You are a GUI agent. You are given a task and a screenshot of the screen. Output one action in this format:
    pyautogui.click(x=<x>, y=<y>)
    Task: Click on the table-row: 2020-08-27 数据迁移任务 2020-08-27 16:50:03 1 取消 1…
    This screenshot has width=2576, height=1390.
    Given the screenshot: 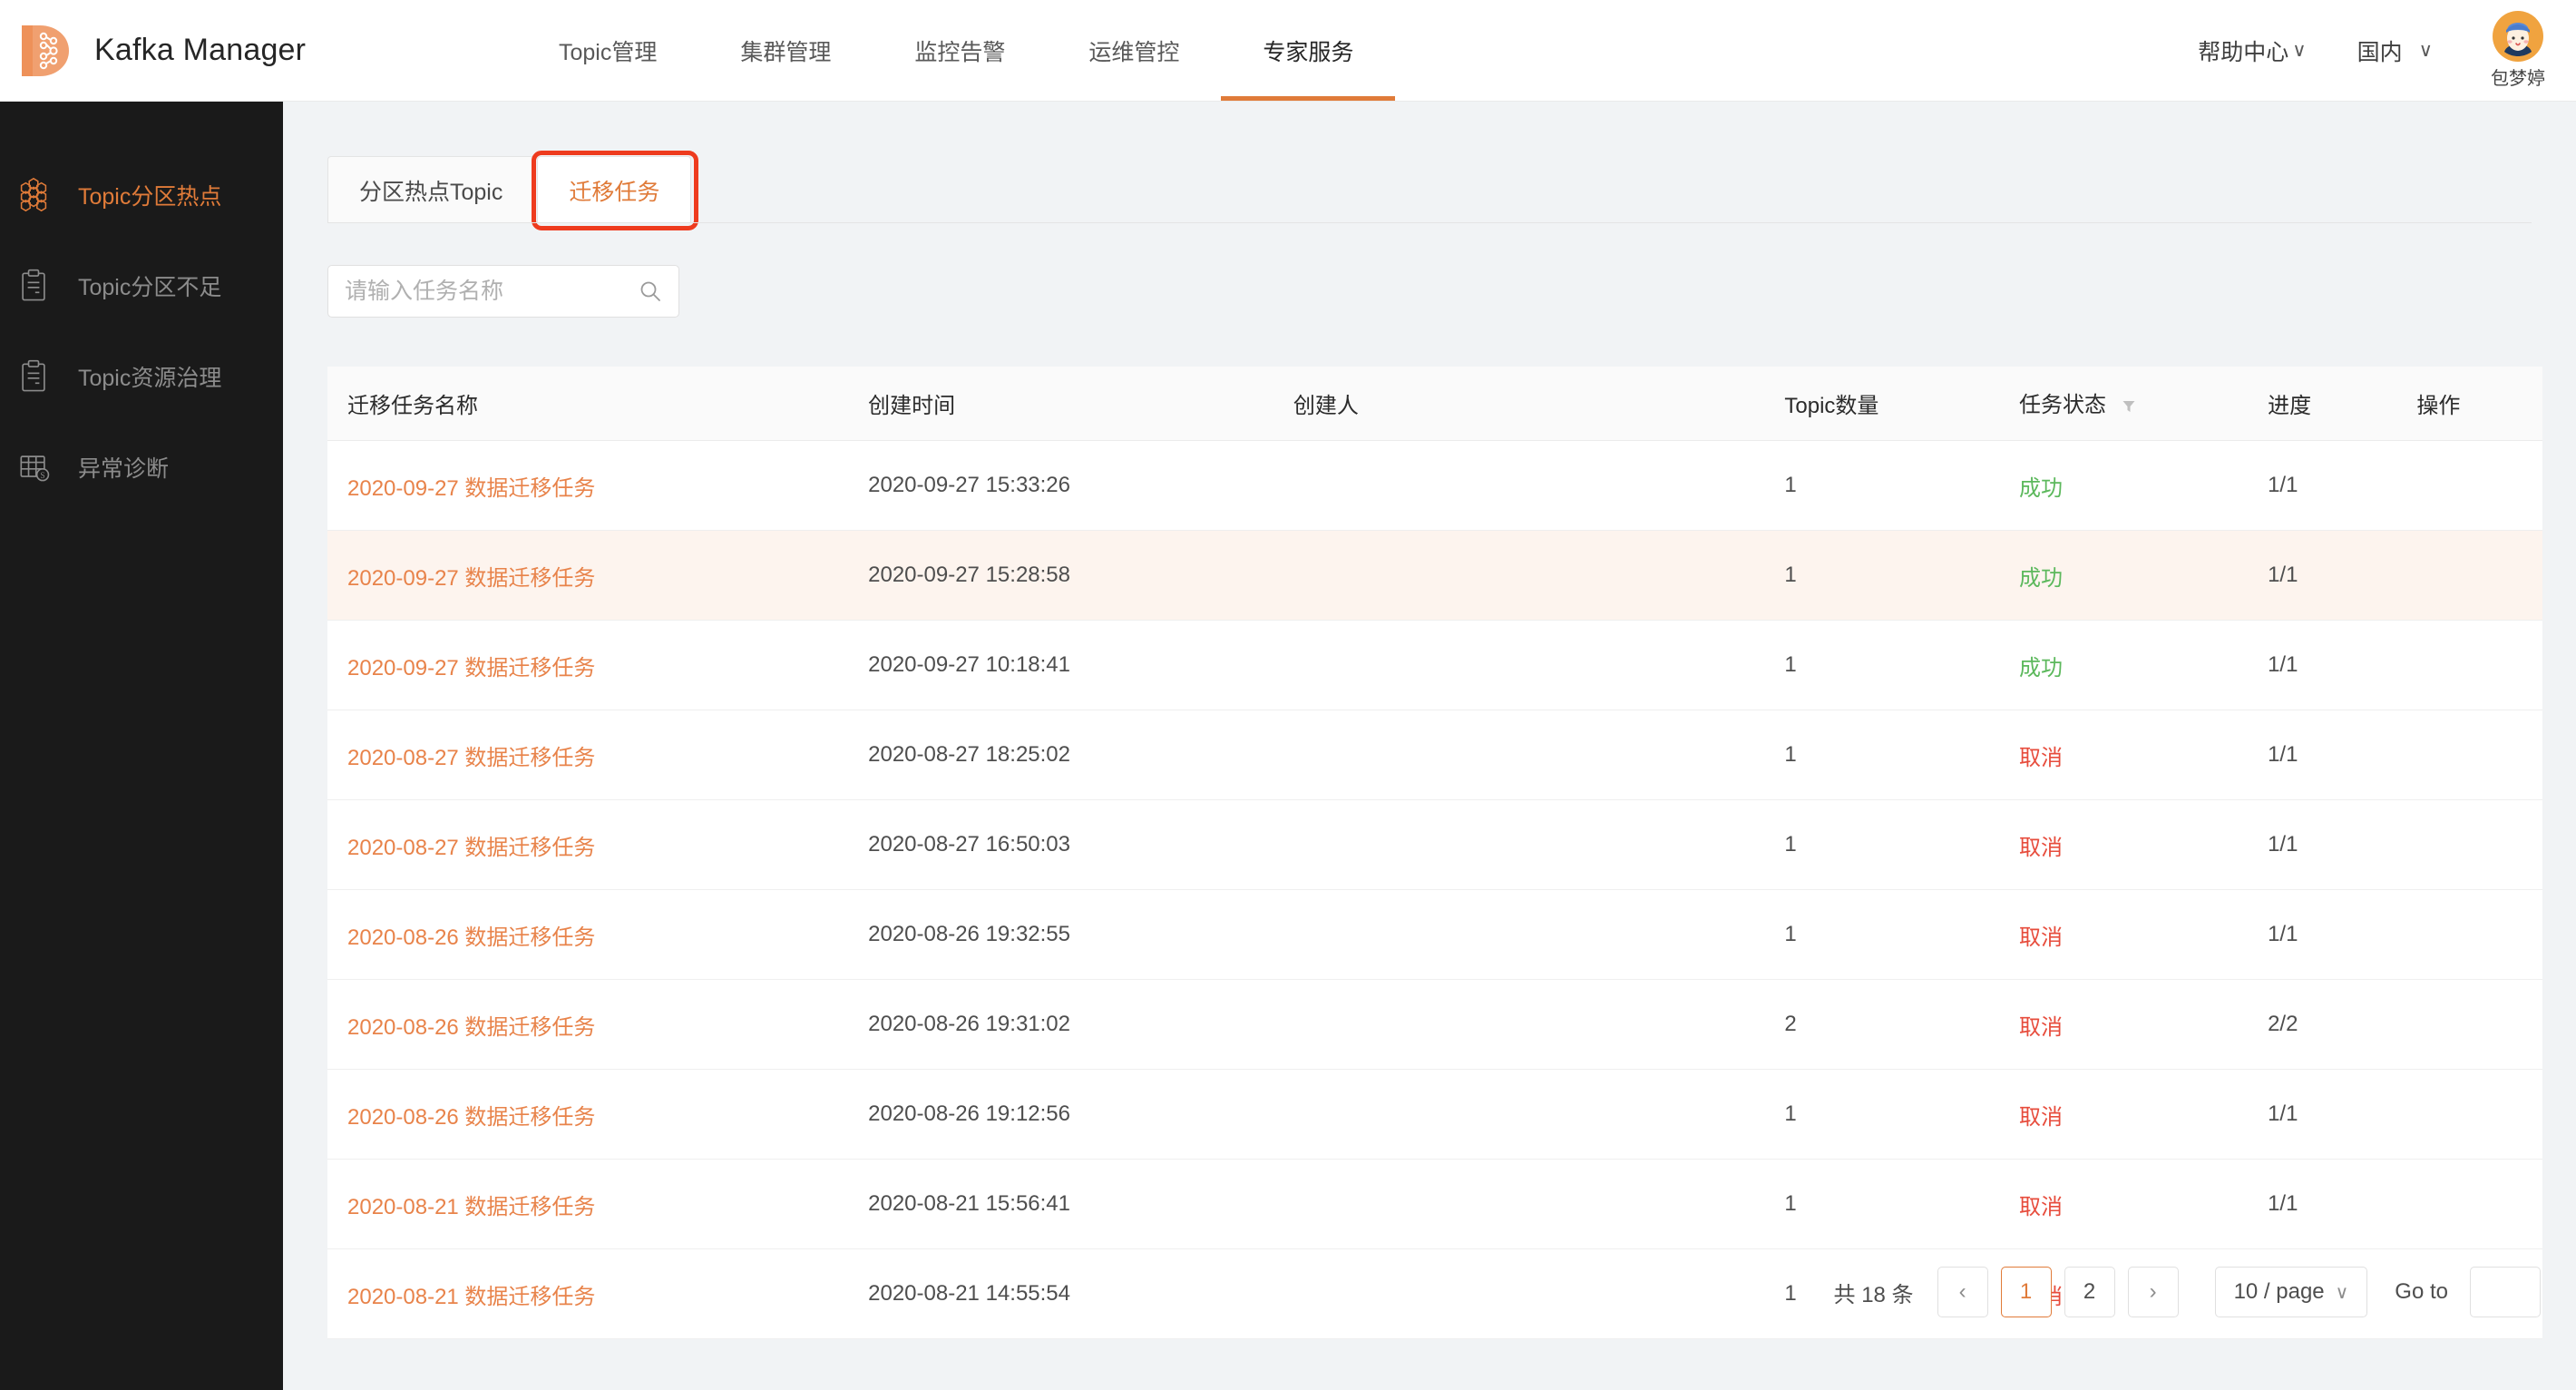 What is the action you would take?
    pyautogui.click(x=1434, y=845)
    